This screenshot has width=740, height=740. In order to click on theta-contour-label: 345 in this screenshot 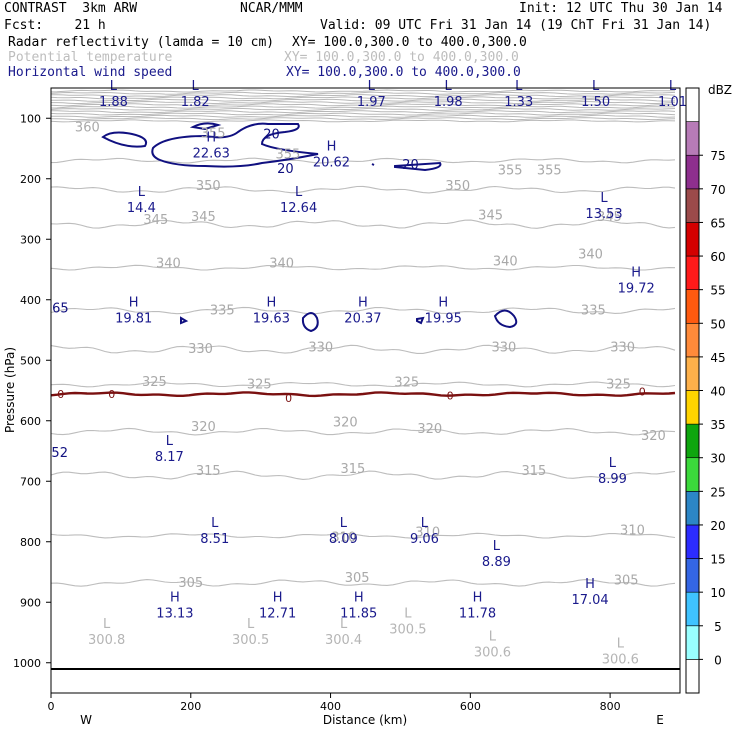, I will do `click(203, 217)`.